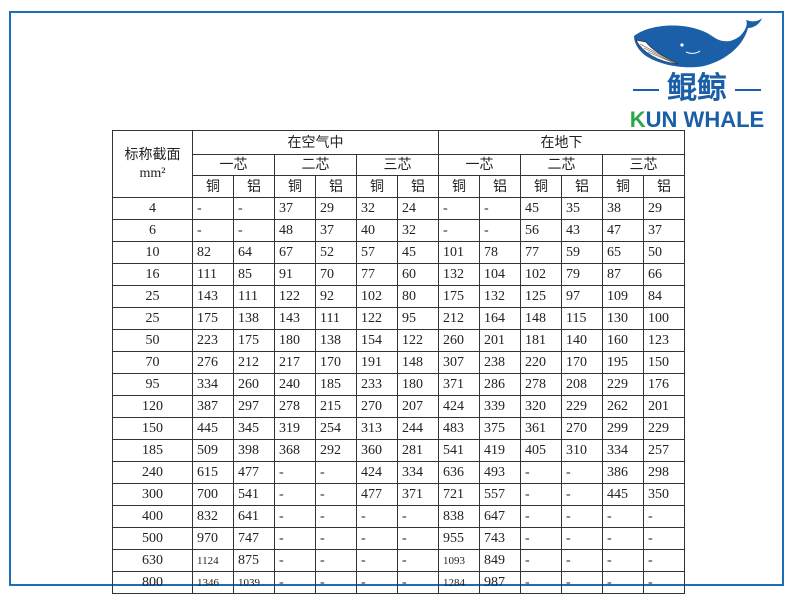 This screenshot has width=800, height=600. What do you see at coordinates (459, 582) in the screenshot?
I see `value-cell: 1284` at bounding box center [459, 582].